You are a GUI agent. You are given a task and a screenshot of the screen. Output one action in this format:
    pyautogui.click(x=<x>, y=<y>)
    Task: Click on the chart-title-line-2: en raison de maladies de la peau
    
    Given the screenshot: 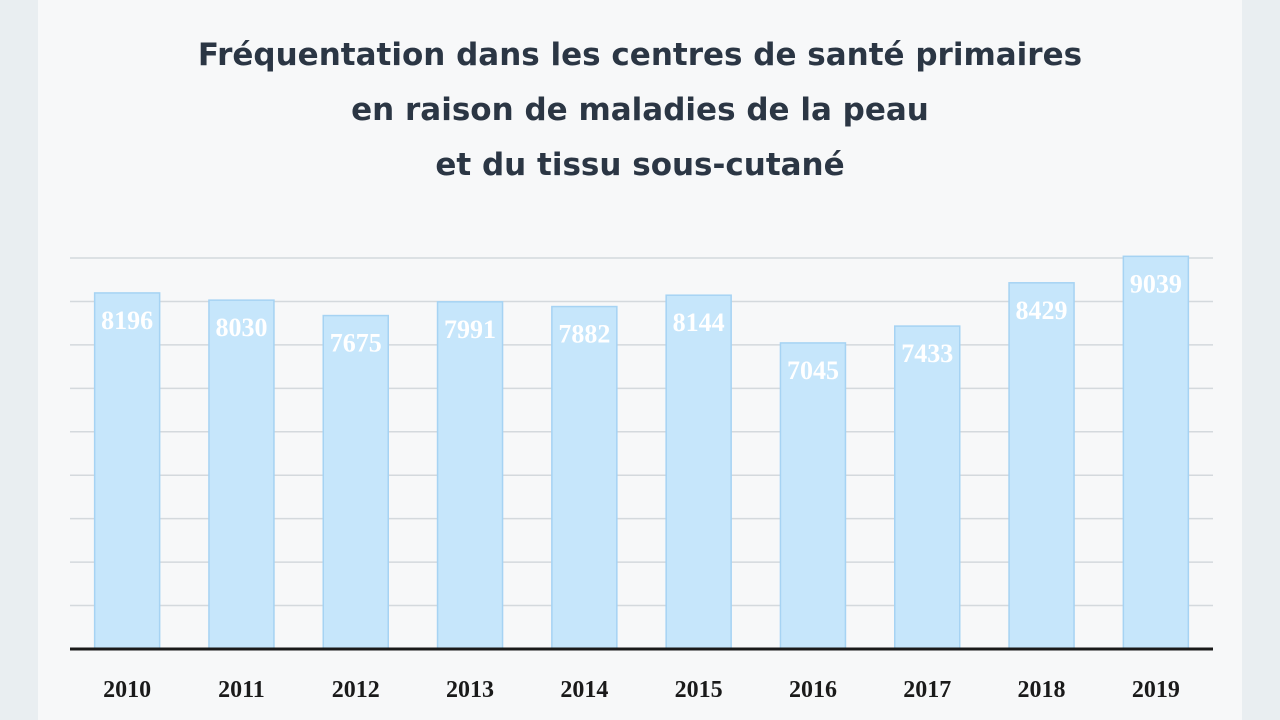 What is the action you would take?
    pyautogui.click(x=640, y=110)
    